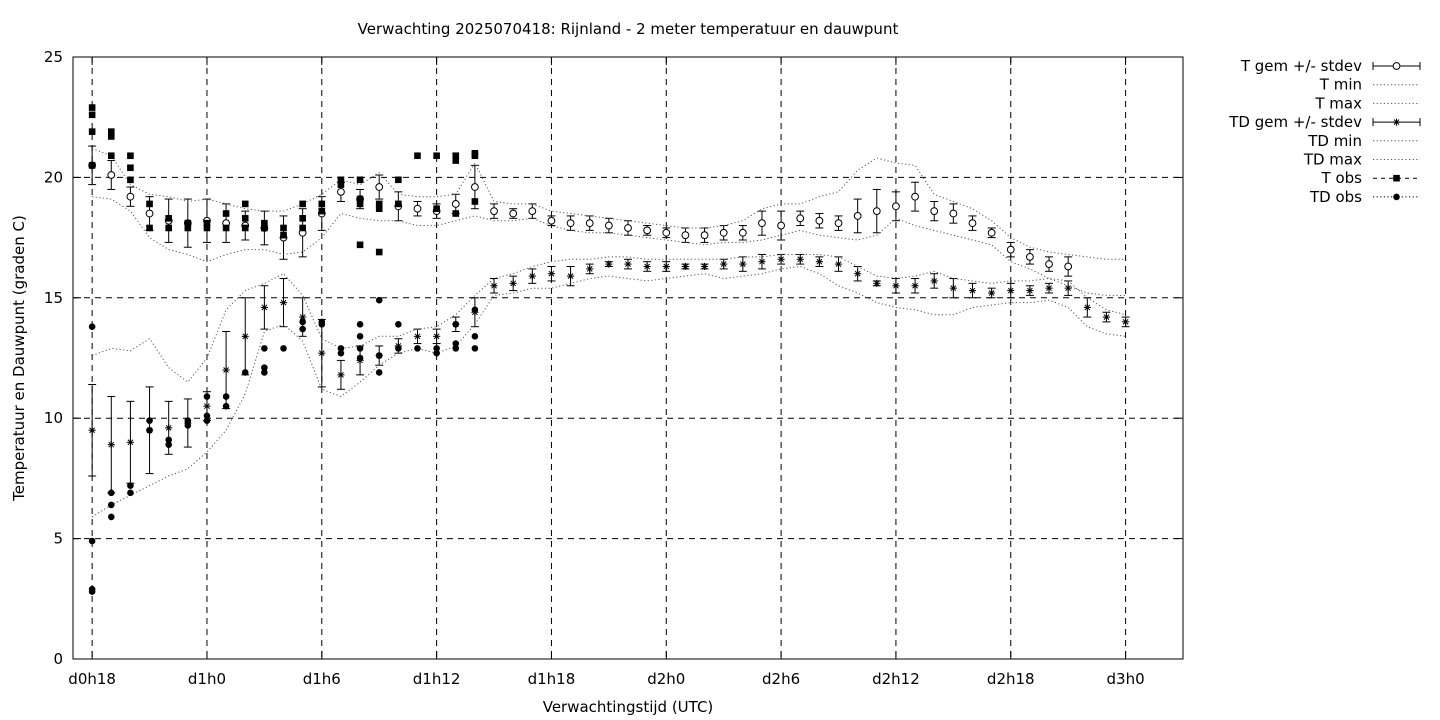  What do you see at coordinates (1295, 122) in the screenshot?
I see `legend-label: TD gem +/- stdev` at bounding box center [1295, 122].